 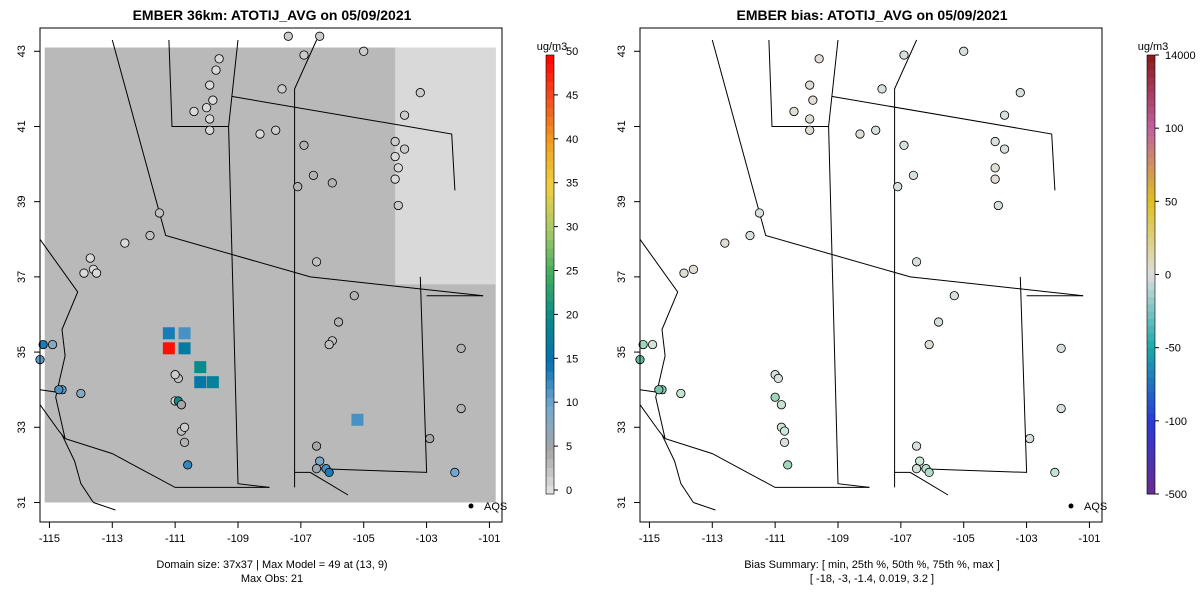 What do you see at coordinates (364, 539) in the screenshot?
I see `x-tick-label-5: -105` at bounding box center [364, 539].